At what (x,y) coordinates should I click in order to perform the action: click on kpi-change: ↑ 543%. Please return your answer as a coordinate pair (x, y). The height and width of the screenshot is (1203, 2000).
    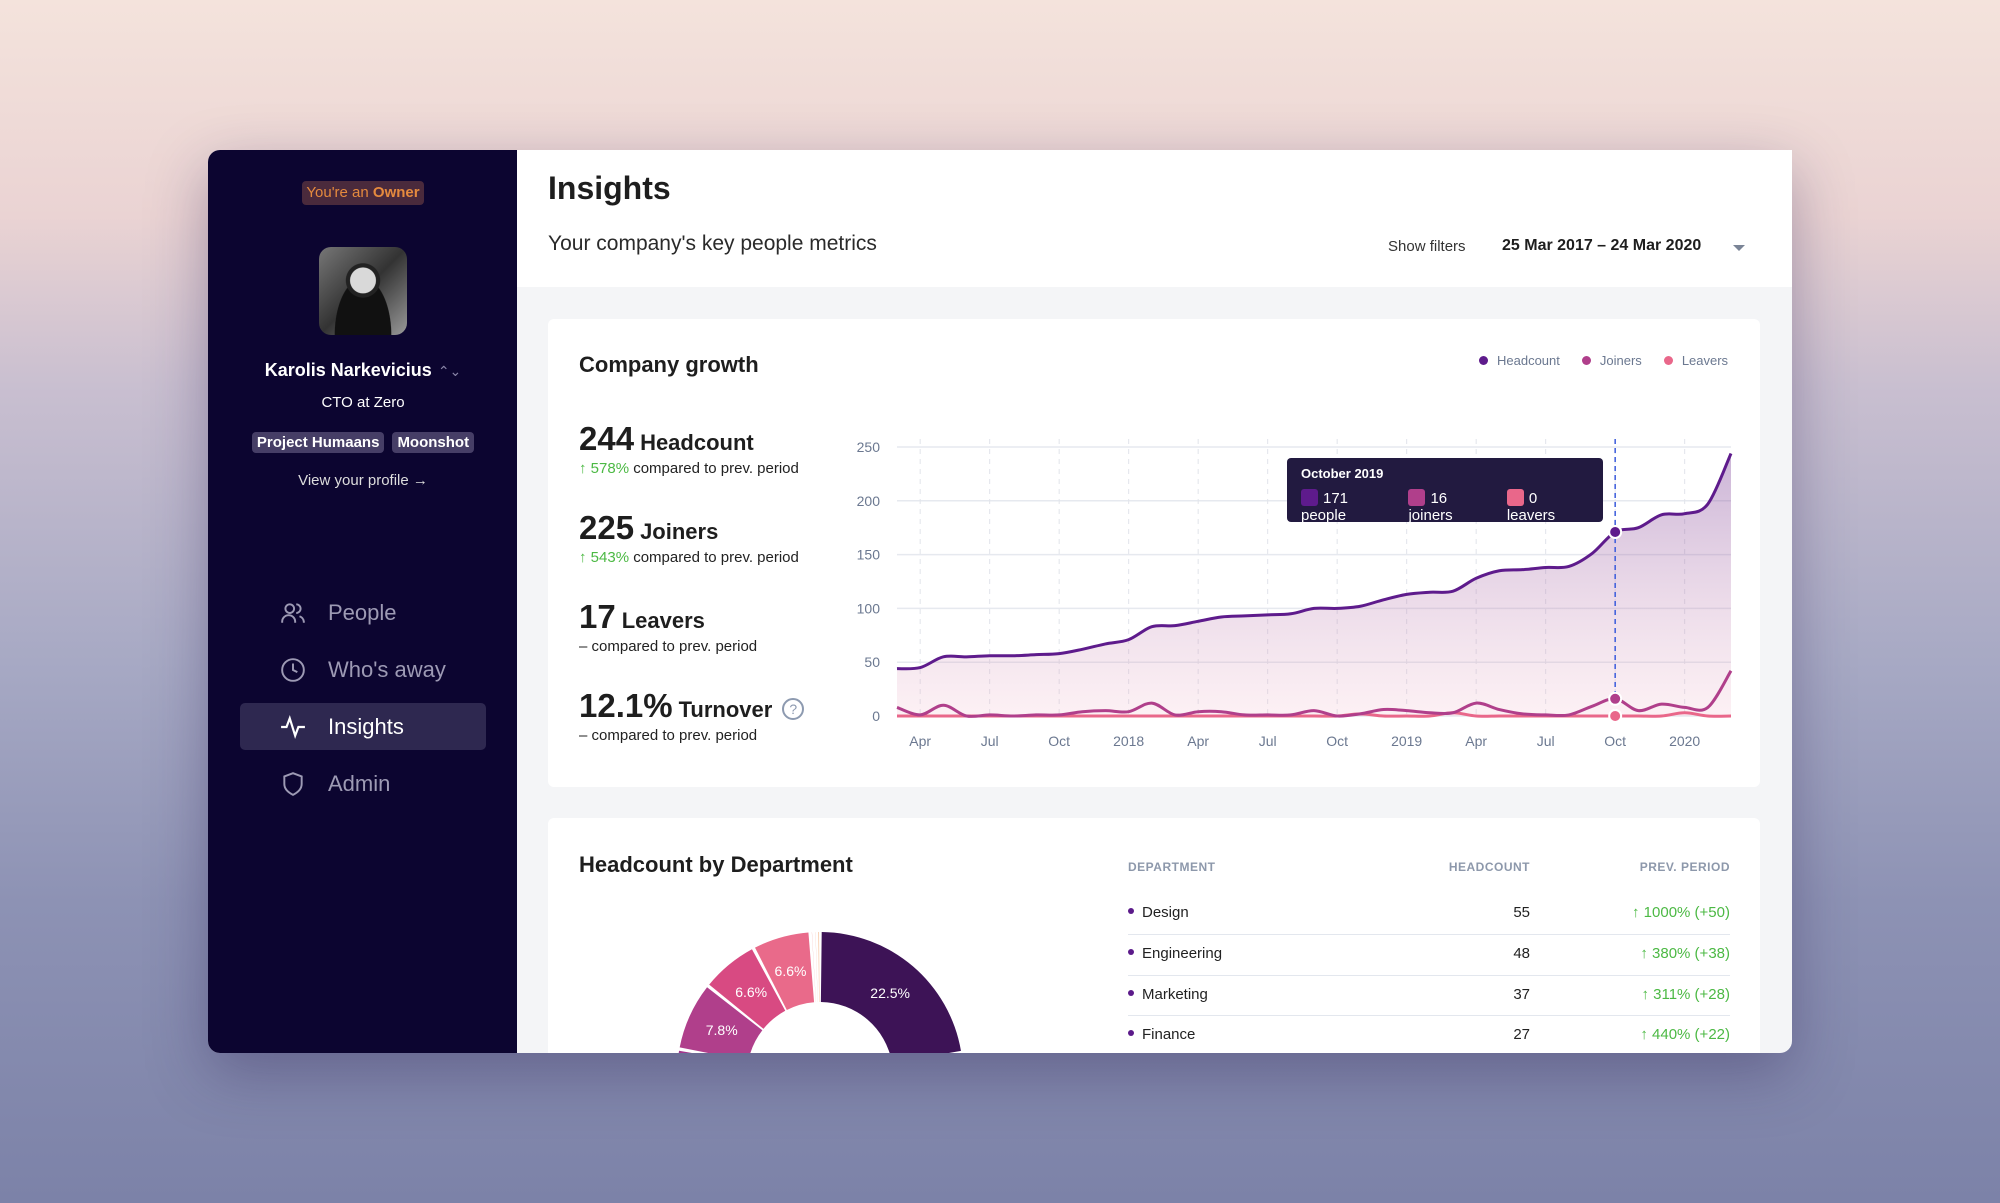
    Looking at the image, I should click on (604, 557).